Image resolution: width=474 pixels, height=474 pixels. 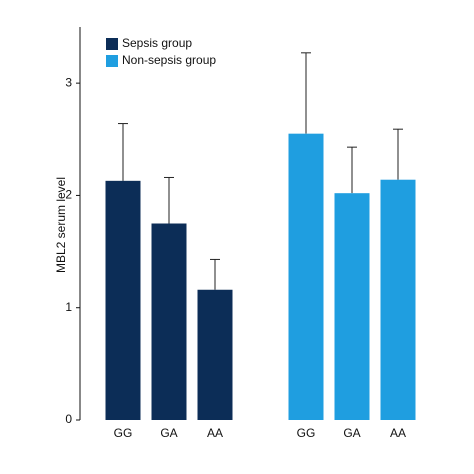 What do you see at coordinates (68, 307) in the screenshot?
I see `y-tick-label: 1` at bounding box center [68, 307].